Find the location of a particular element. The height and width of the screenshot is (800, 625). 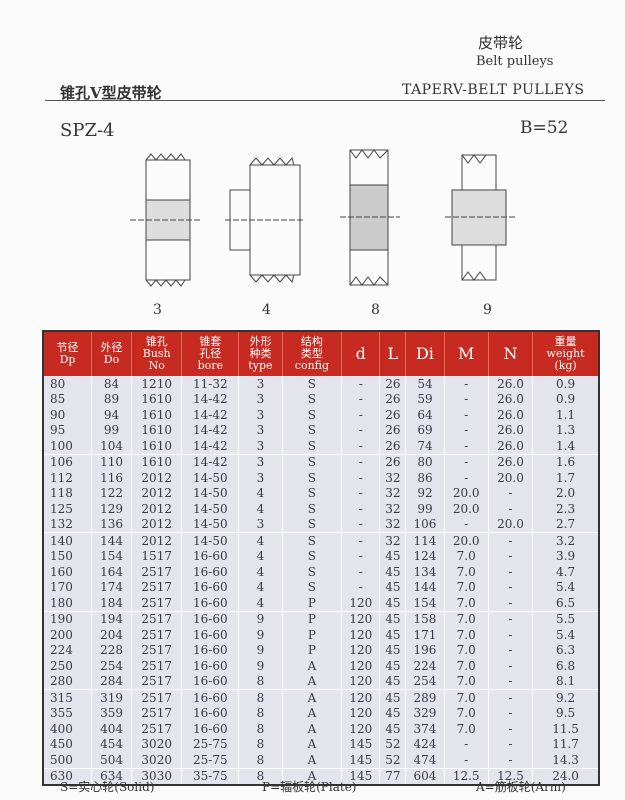

column-header: 重量 weight (kg) is located at coordinates (566, 353).